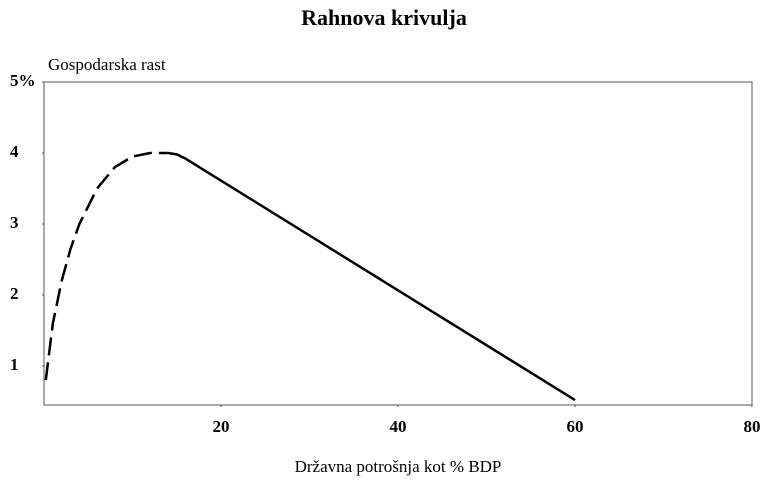 This screenshot has height=486, width=769. I want to click on x-tick-label: 20, so click(221, 426).